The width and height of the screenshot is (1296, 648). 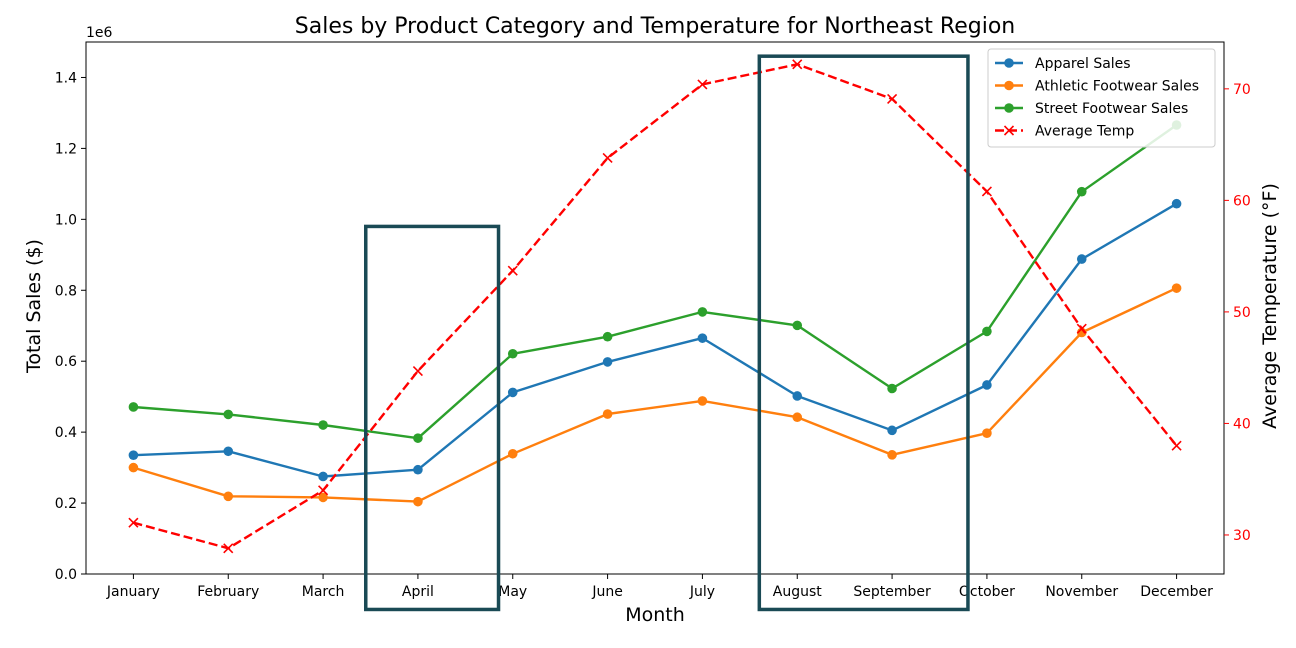 I want to click on x-tick-label: March, so click(x=323, y=592).